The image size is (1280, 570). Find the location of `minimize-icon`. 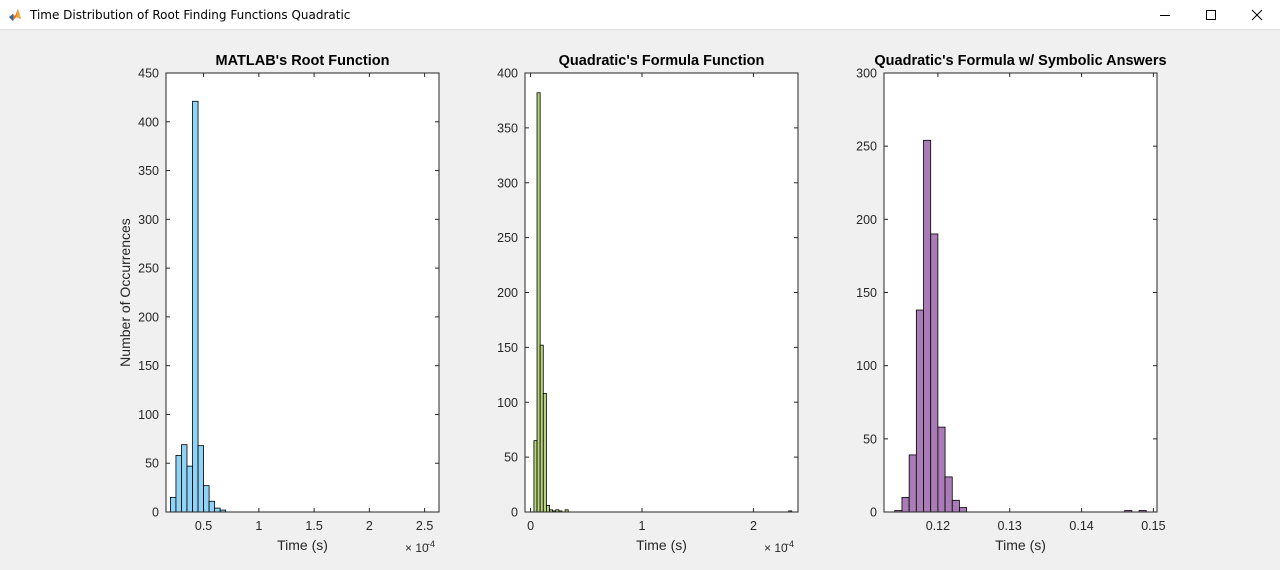

minimize-icon is located at coordinates (1165, 15).